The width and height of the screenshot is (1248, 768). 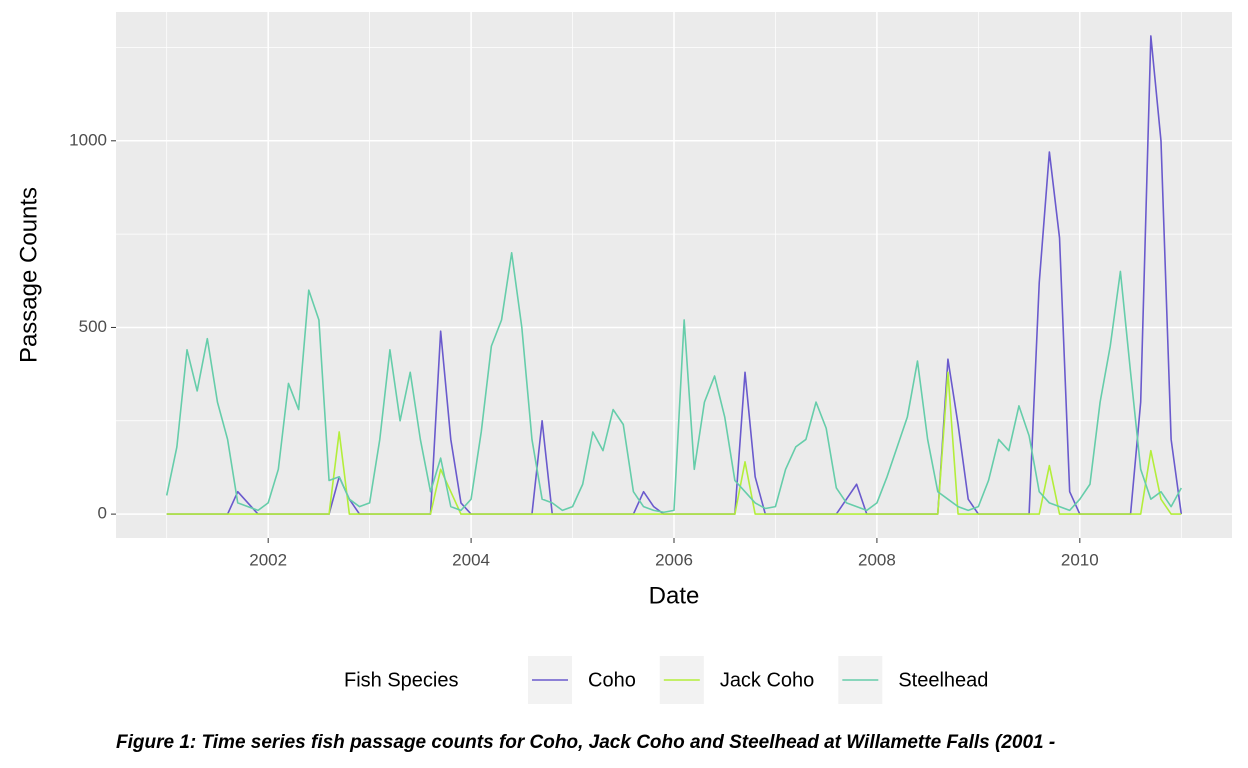 I want to click on y-axis-title: Passage Counts, so click(x=28, y=275).